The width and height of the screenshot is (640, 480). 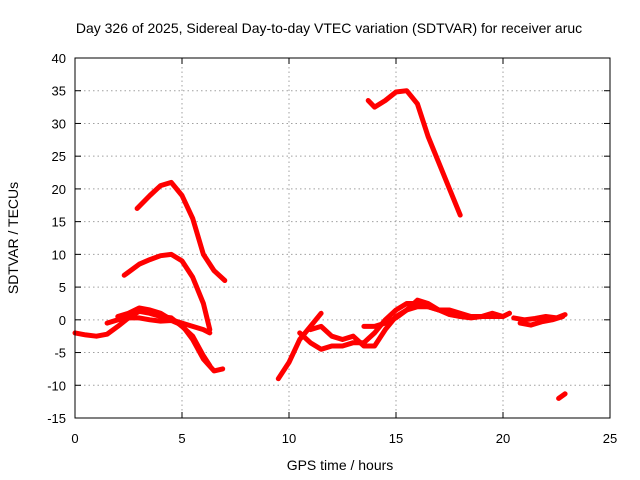 I want to click on x-tick-label: 10, so click(x=289, y=438).